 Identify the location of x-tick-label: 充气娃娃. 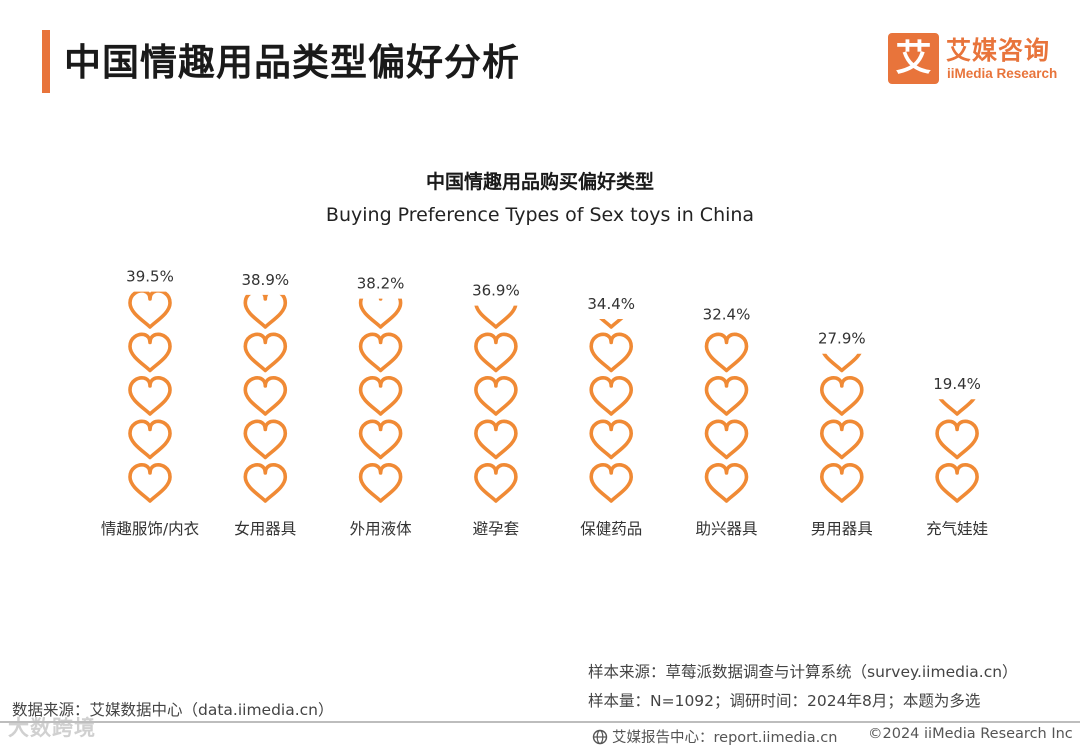
(957, 529).